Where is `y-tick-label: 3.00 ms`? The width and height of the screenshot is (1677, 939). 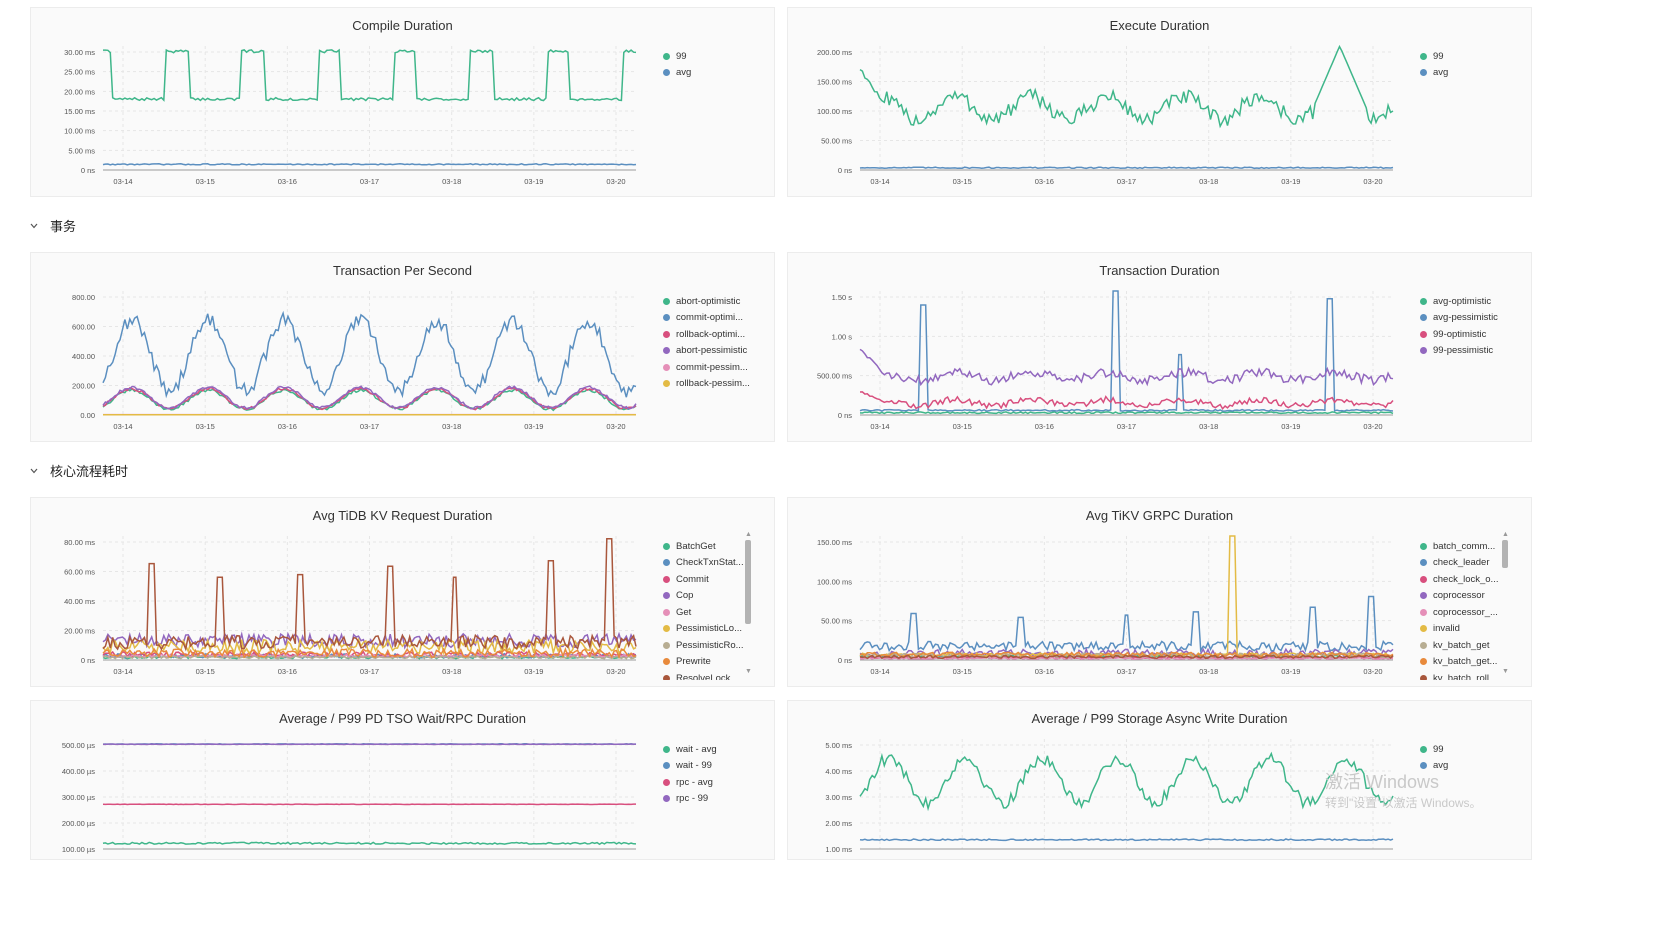
y-tick-label: 3.00 ms is located at coordinates (838, 797).